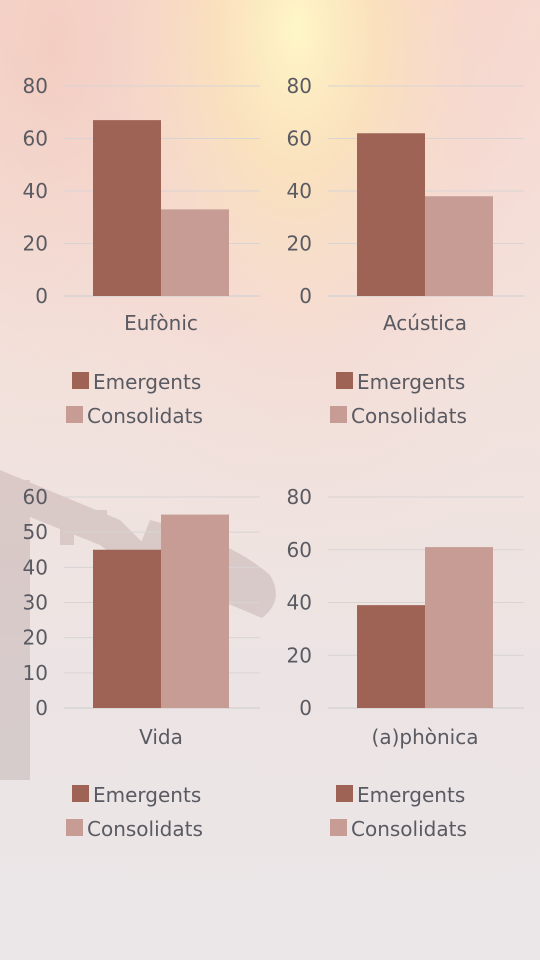 The height and width of the screenshot is (960, 540). What do you see at coordinates (35, 532) in the screenshot?
I see `y-tick-label: 50` at bounding box center [35, 532].